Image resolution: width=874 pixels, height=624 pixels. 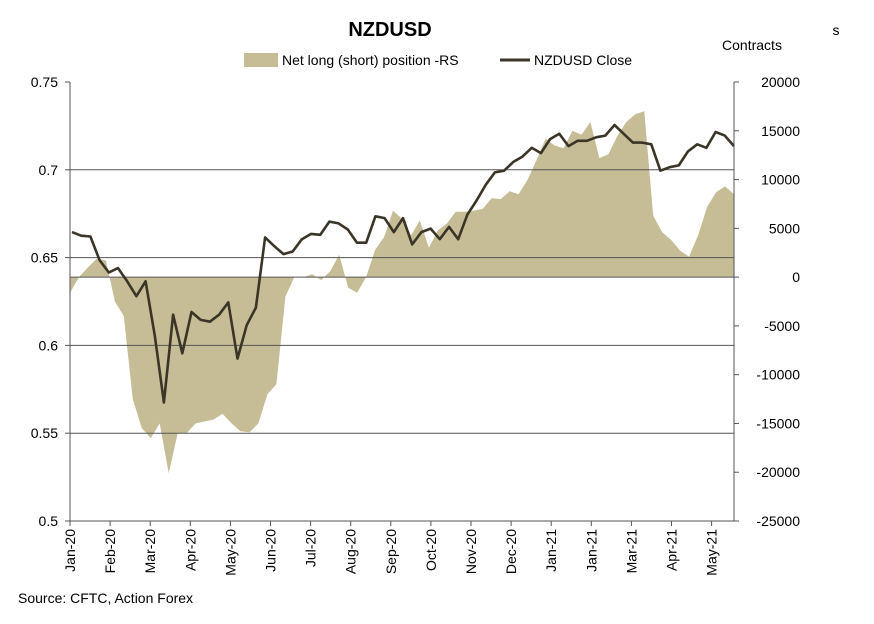 What do you see at coordinates (391, 551) in the screenshot?
I see `x-tick-label: Sep-20` at bounding box center [391, 551].